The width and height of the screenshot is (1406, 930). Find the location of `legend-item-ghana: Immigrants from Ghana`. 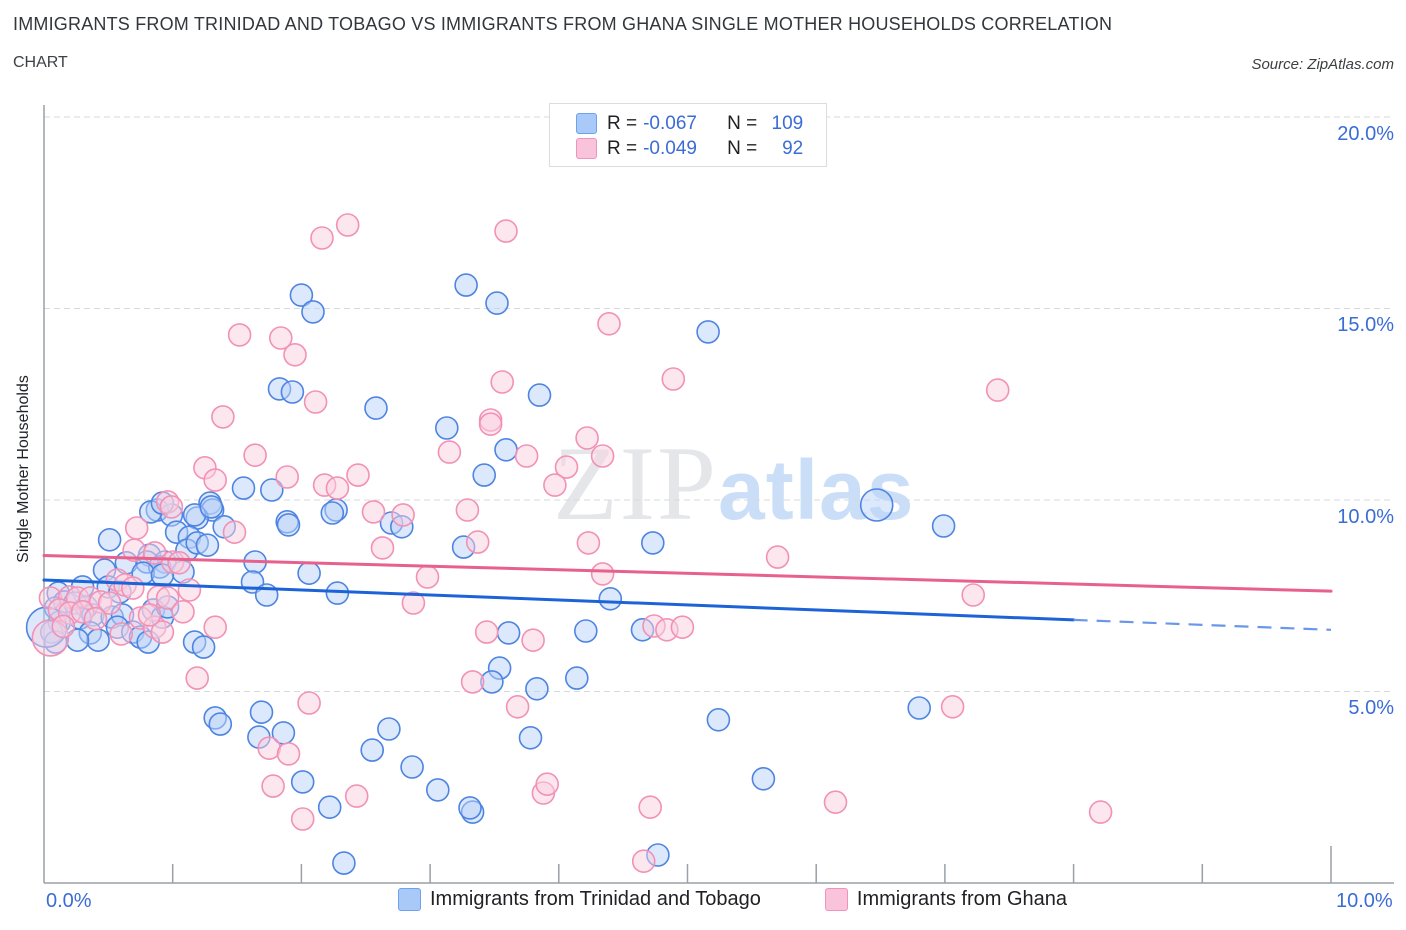

legend-item-ghana: Immigrants from Ghana is located at coordinates (945, 899).